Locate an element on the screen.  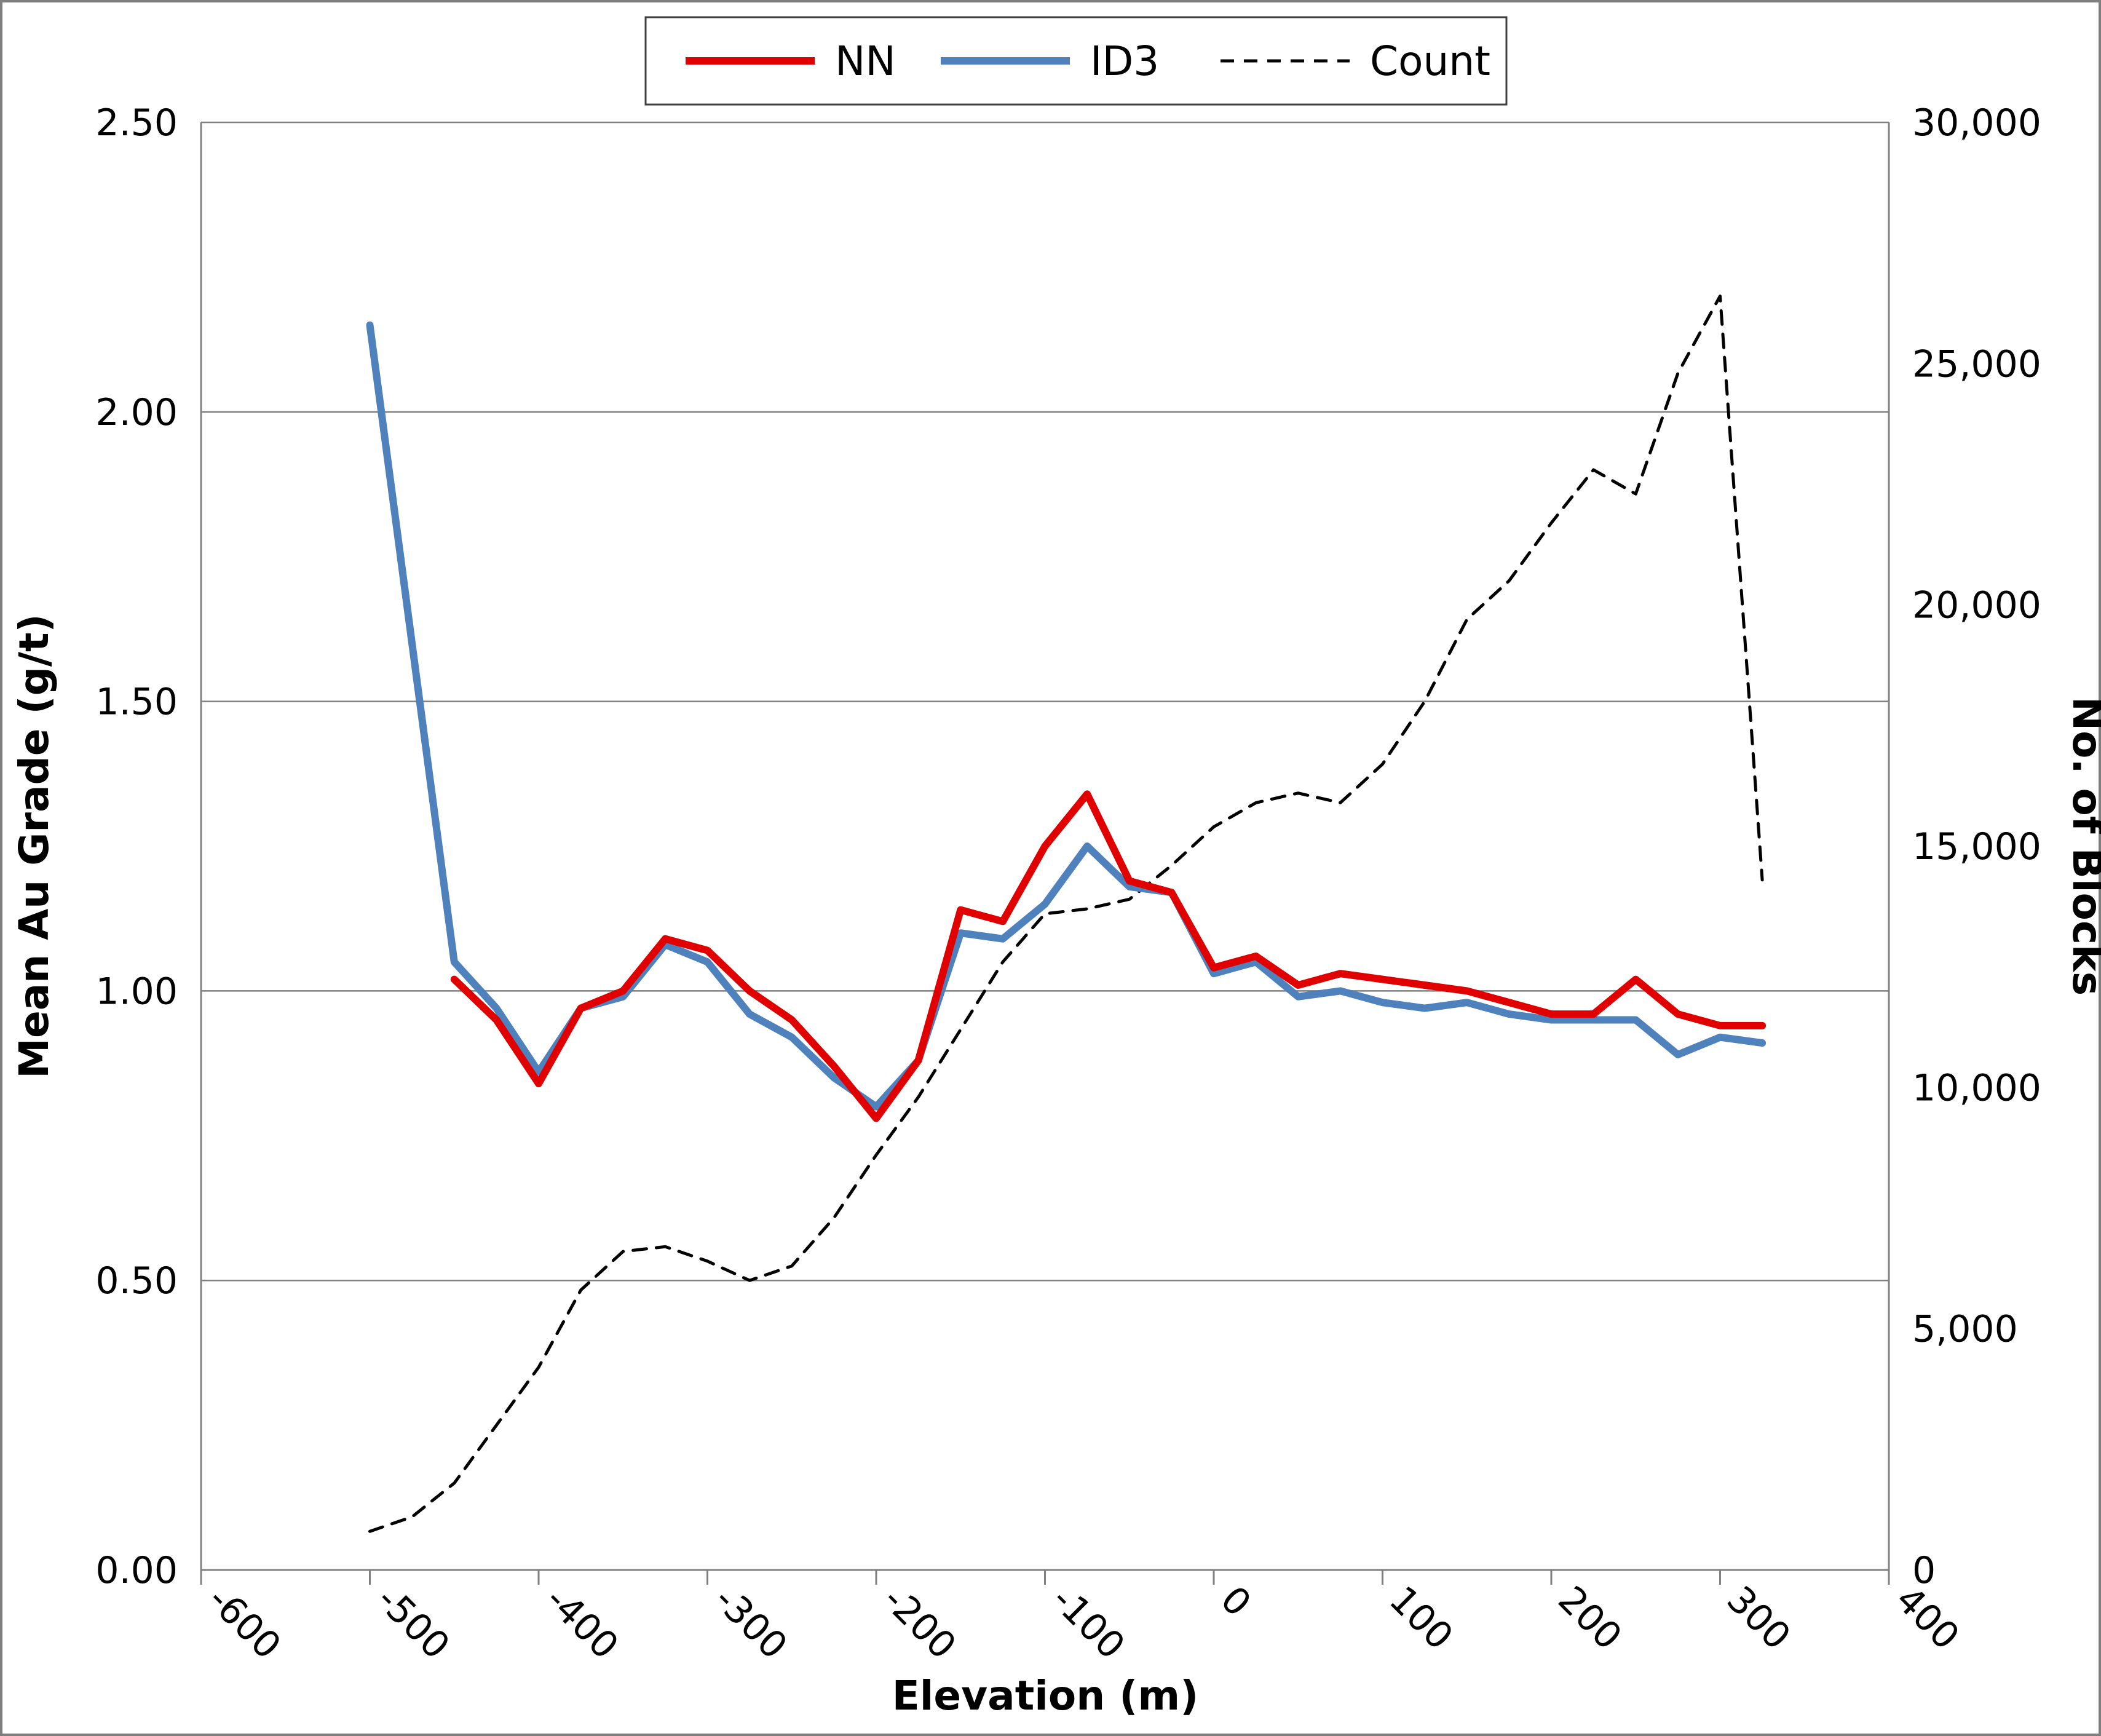
y-tick-label-left: 2.00 is located at coordinates (136, 412).